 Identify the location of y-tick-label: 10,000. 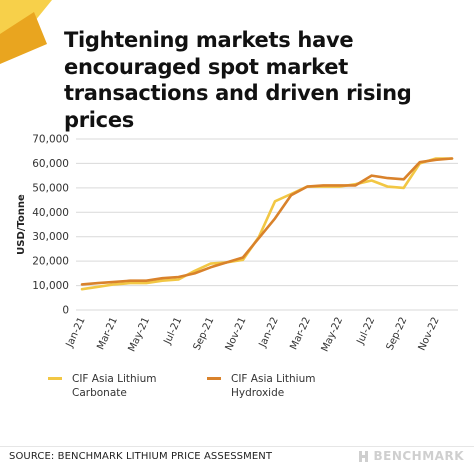
(50, 286).